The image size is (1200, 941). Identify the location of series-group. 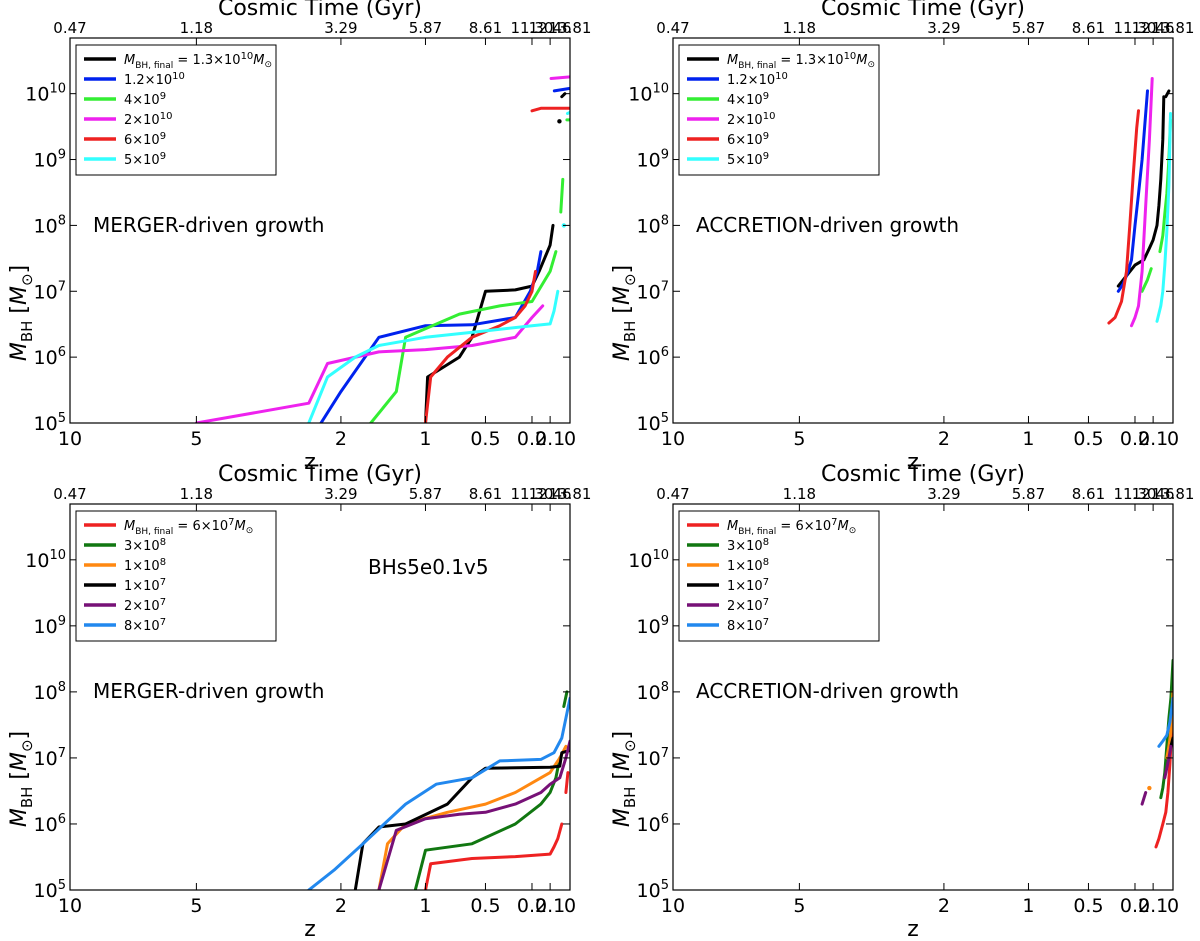
(438, 790).